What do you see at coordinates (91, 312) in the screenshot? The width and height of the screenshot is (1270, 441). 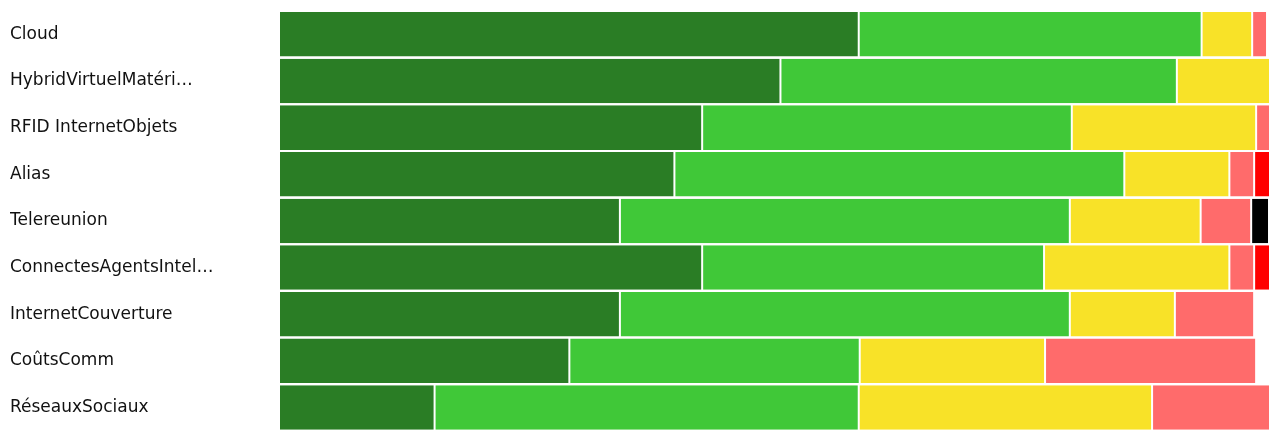 I see `y-tick-label: InternetCouverture` at bounding box center [91, 312].